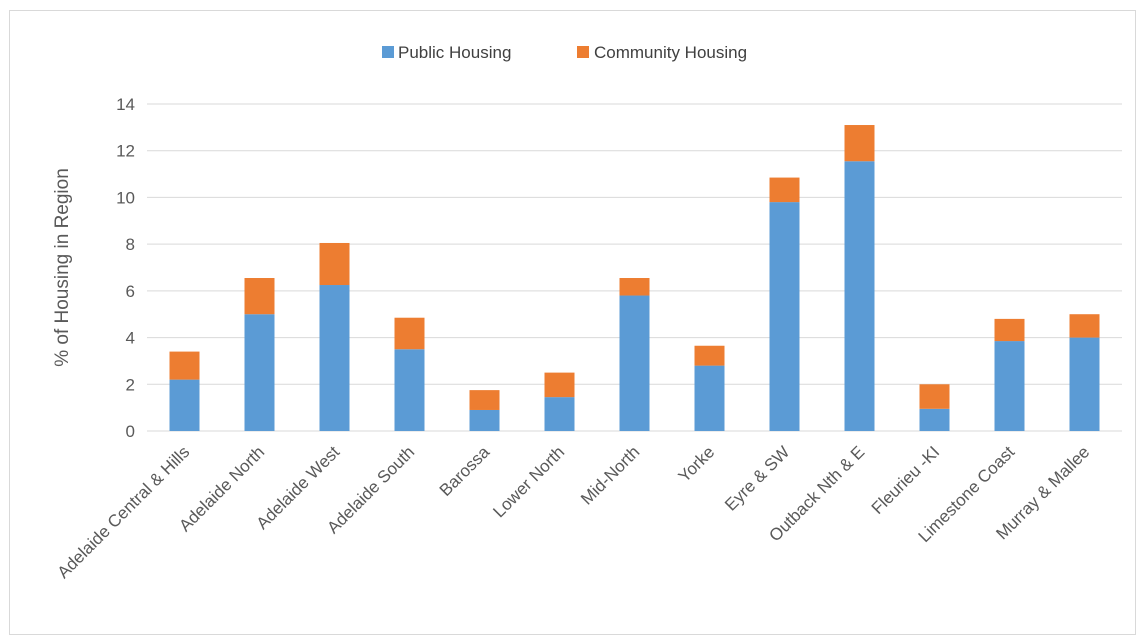  What do you see at coordinates (670, 52) in the screenshot?
I see `legend-label-community-housing: Community Housing` at bounding box center [670, 52].